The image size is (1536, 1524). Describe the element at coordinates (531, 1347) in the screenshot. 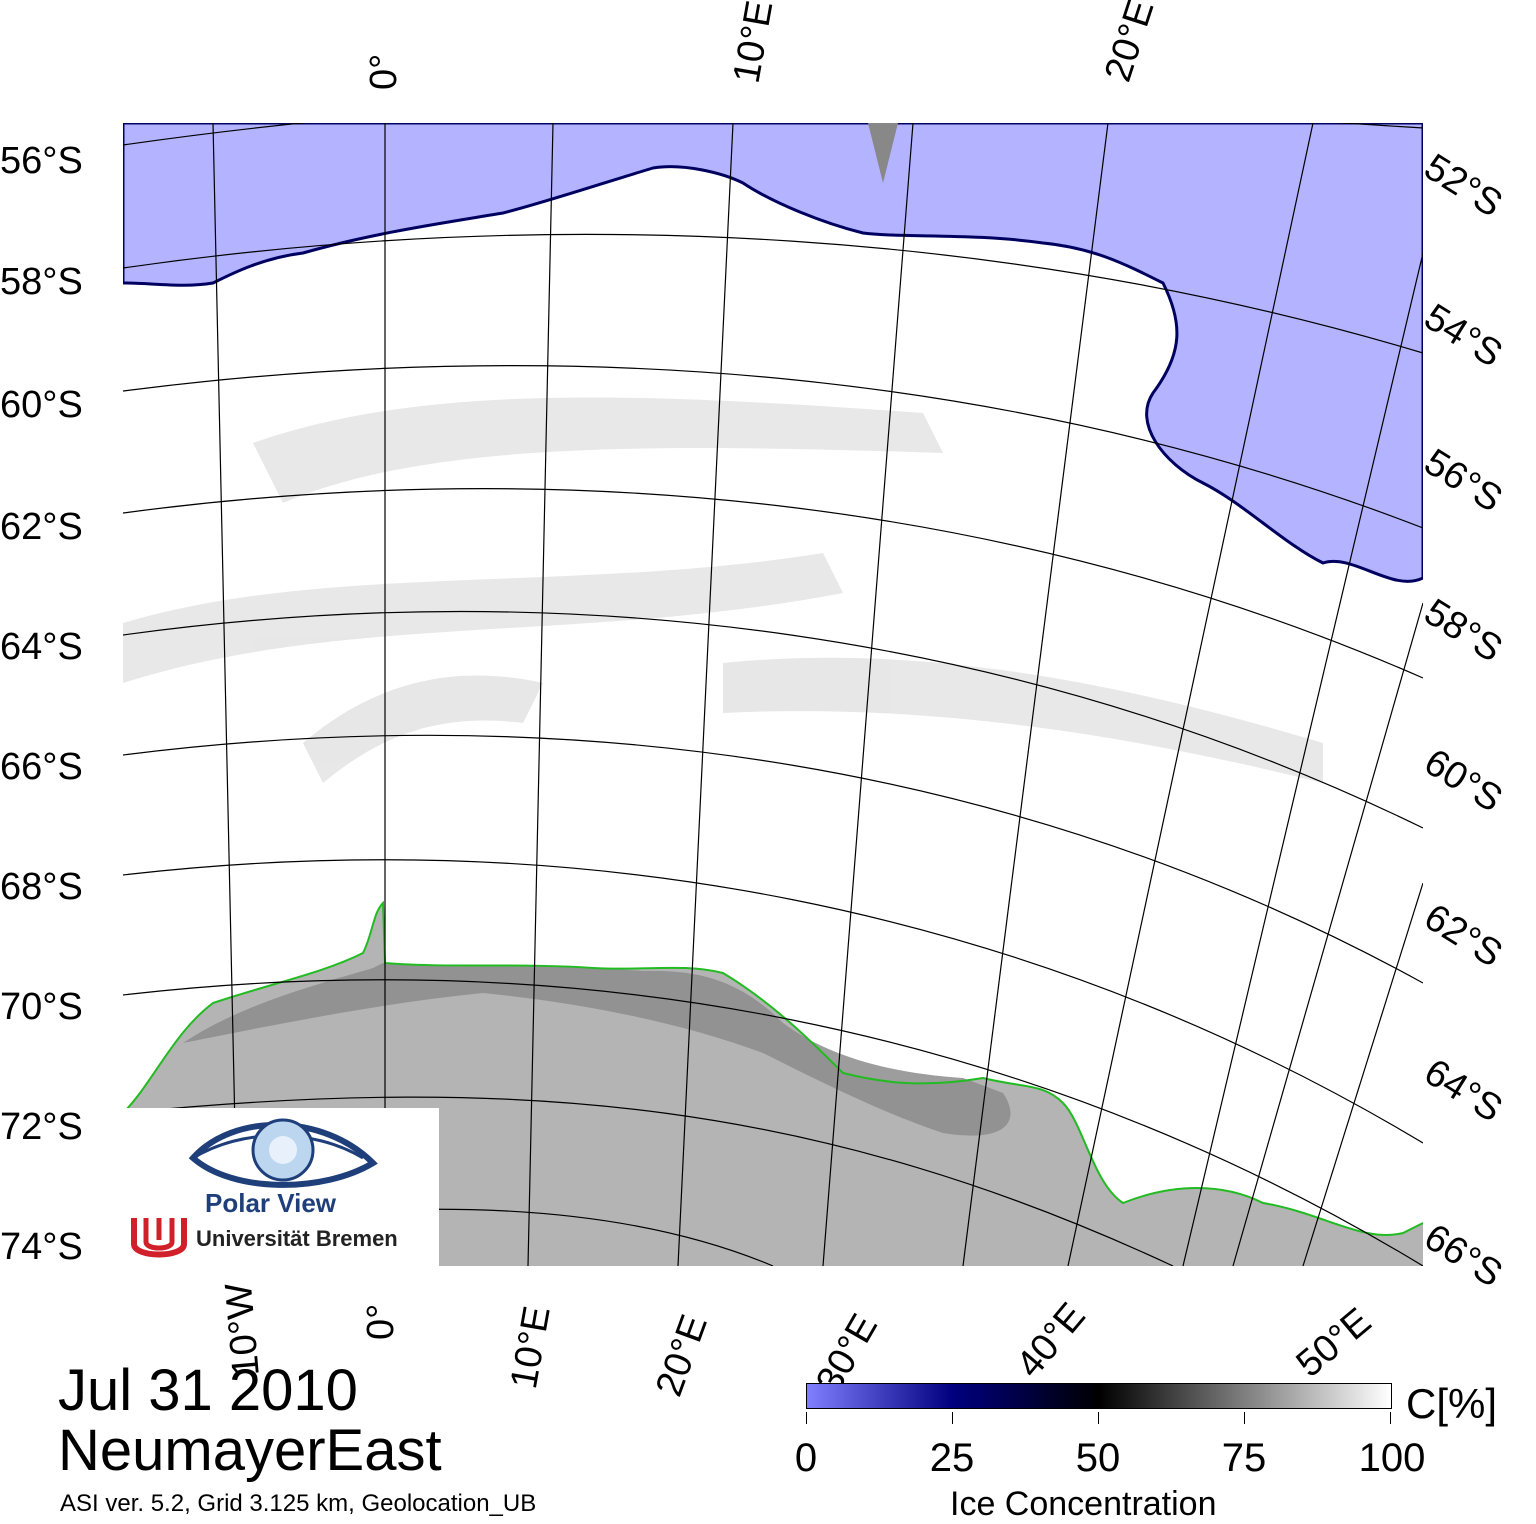

I see `lon-label-bottom-10e: 10°E` at that location.